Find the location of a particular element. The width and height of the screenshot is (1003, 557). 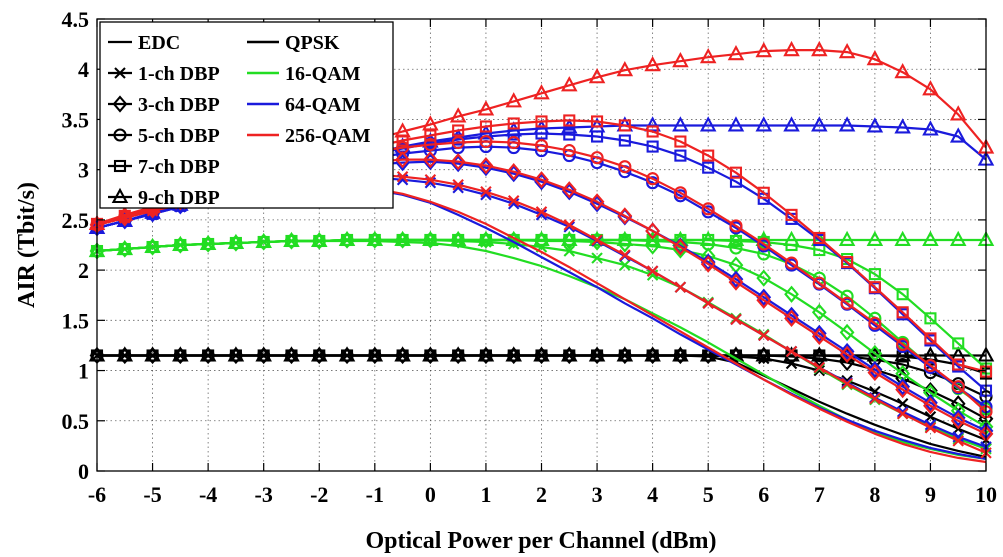

x-tick-label: 5 is located at coordinates (708, 494).